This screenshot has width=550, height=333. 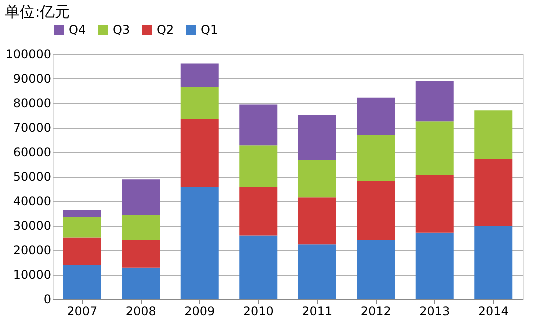 I want to click on y-tick-label: 70000, so click(x=32, y=128).